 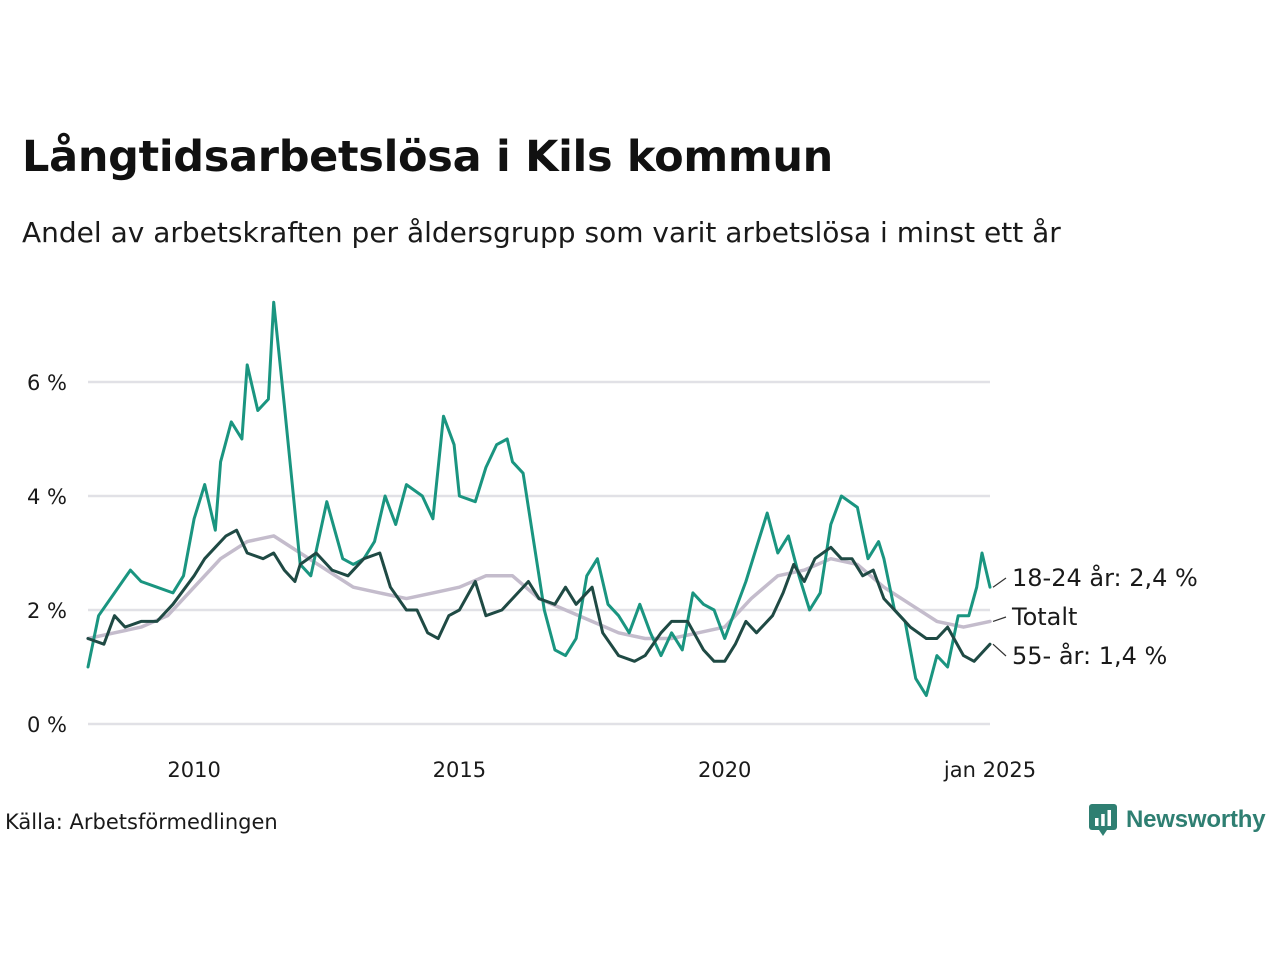 What do you see at coordinates (427, 157) in the screenshot?
I see `chart-title: Långtidsarbetslösa i Kils kommun` at bounding box center [427, 157].